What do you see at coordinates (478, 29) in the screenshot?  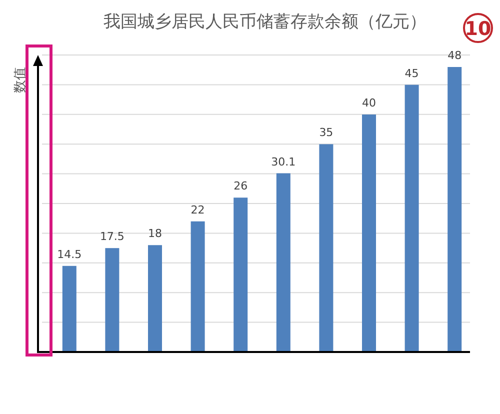 I see `text: 10` at bounding box center [478, 29].